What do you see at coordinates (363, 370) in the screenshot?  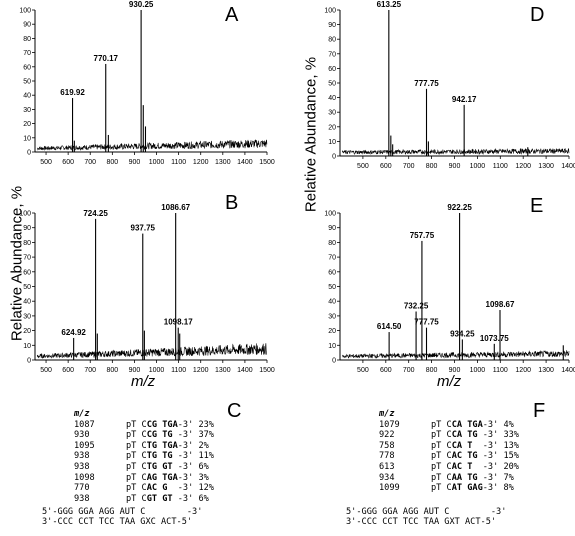 I see `x-tick-label-e: 500` at bounding box center [363, 370].